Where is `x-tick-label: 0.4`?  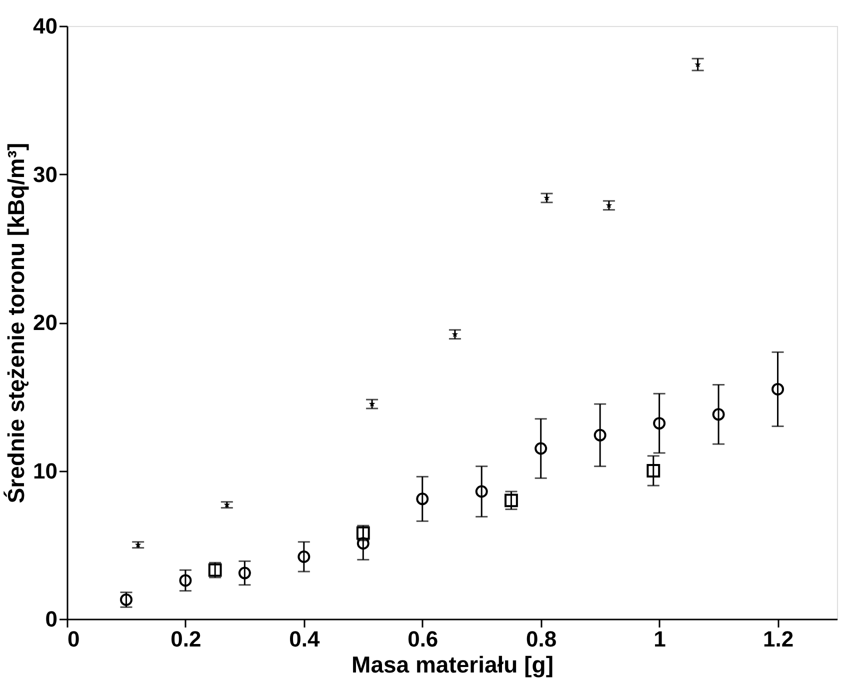 x-tick-label: 0.4 is located at coordinates (304, 639).